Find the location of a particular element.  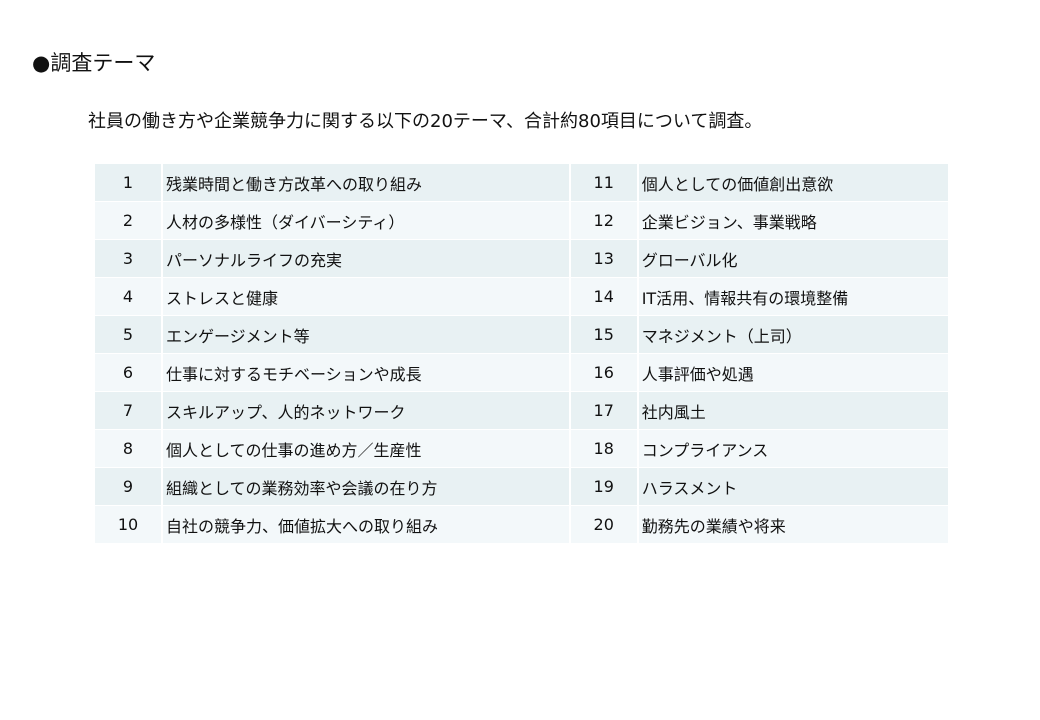

theme-number: 6 is located at coordinates (129, 372).